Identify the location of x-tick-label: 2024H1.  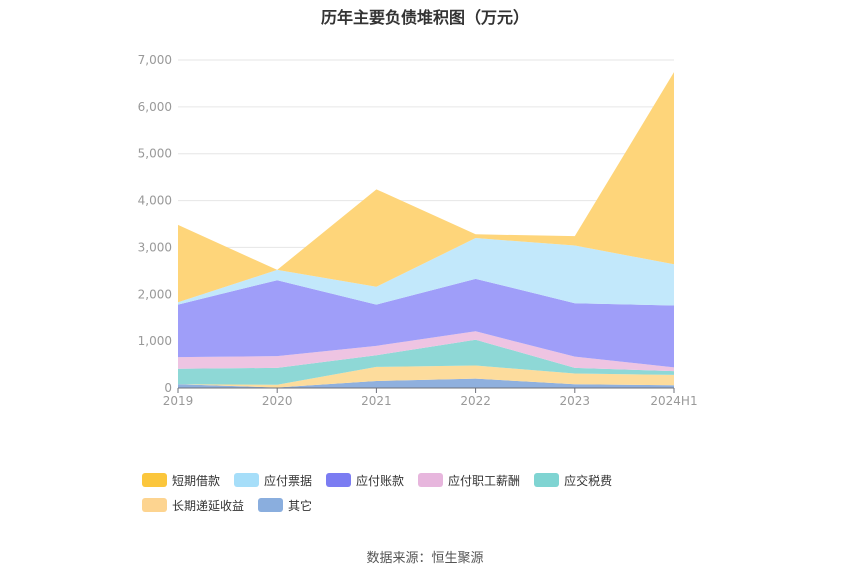
(673, 401).